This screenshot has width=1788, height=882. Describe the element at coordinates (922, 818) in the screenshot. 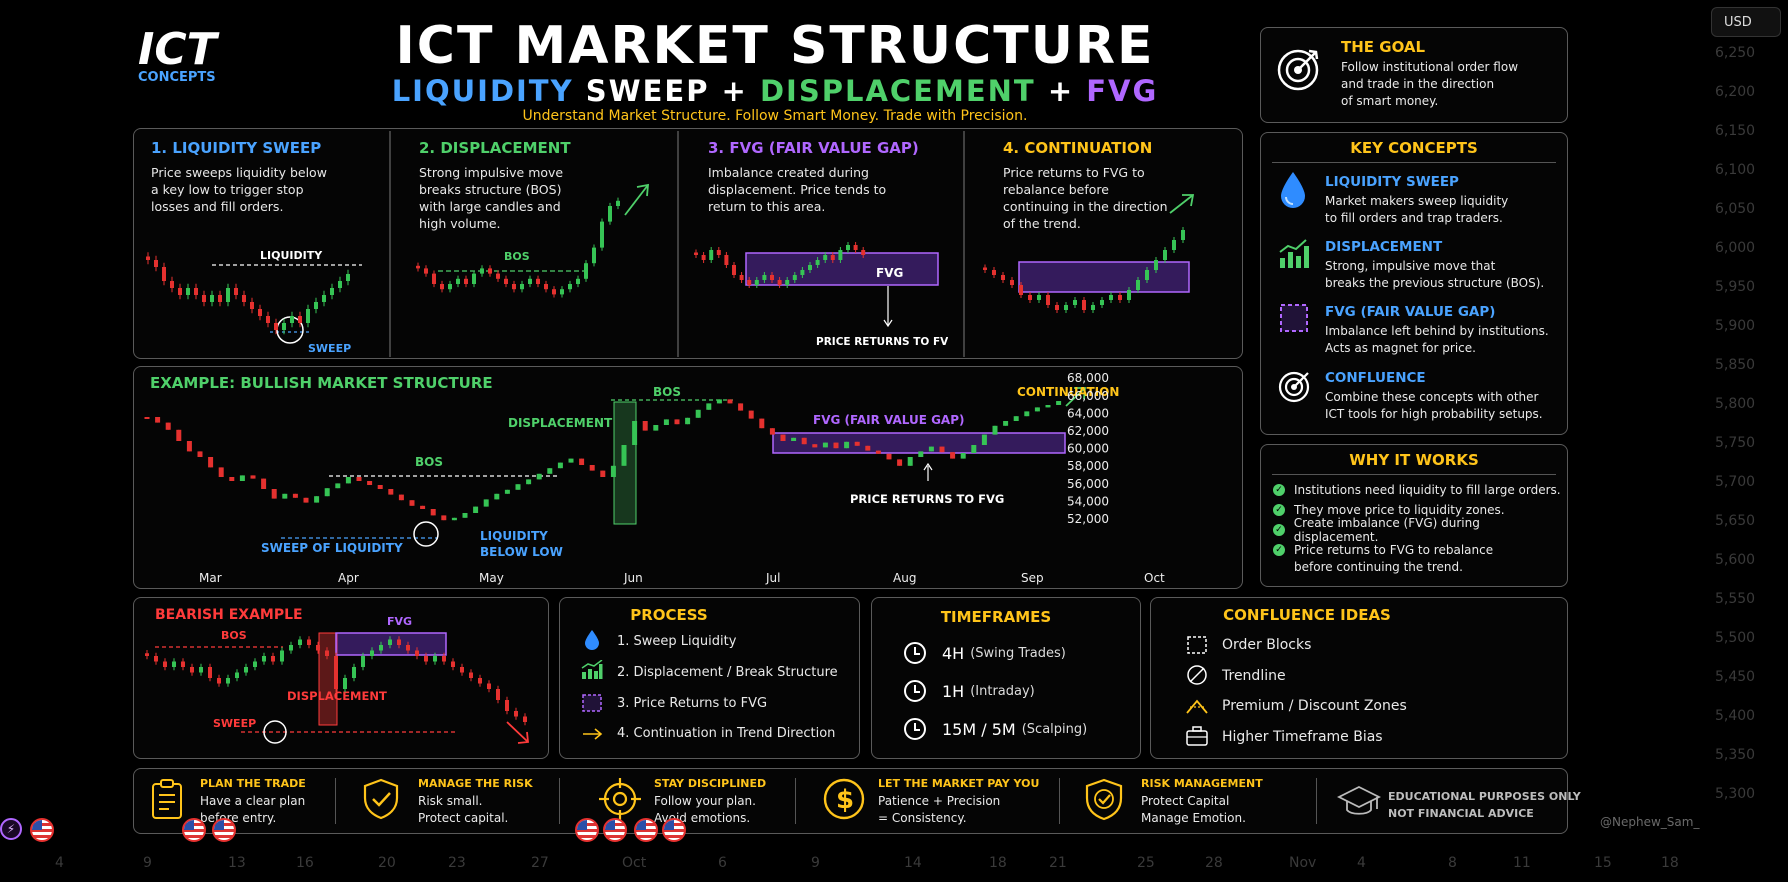

I see `footer-line: = Consistency.` at that location.